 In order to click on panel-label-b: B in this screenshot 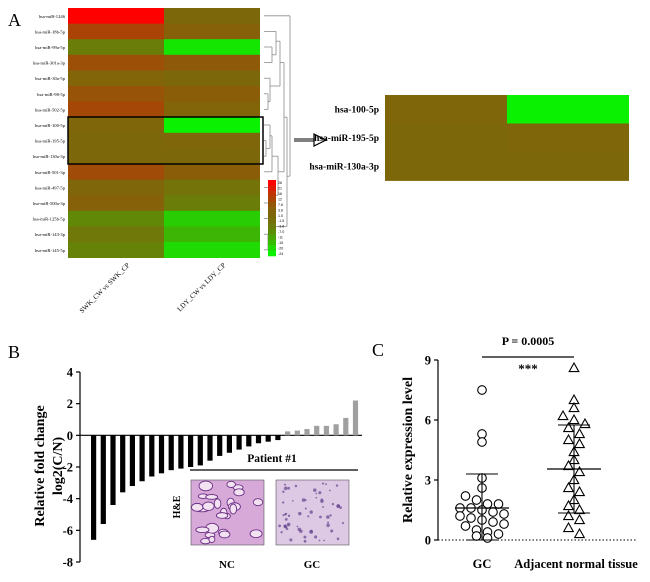, I will do `click(14, 352)`.